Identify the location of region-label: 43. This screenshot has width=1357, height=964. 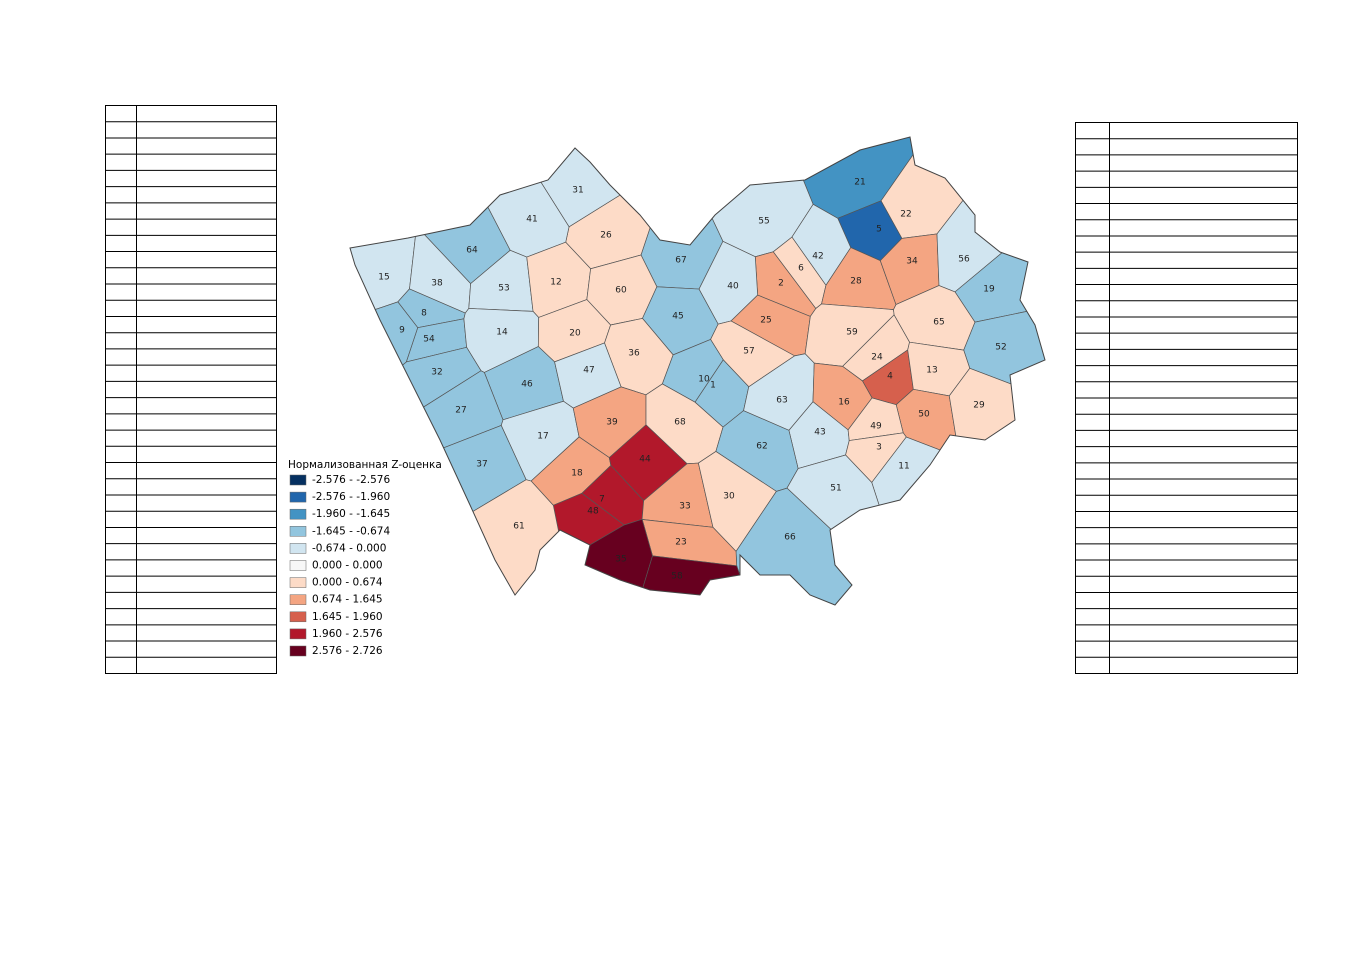
(819, 433).